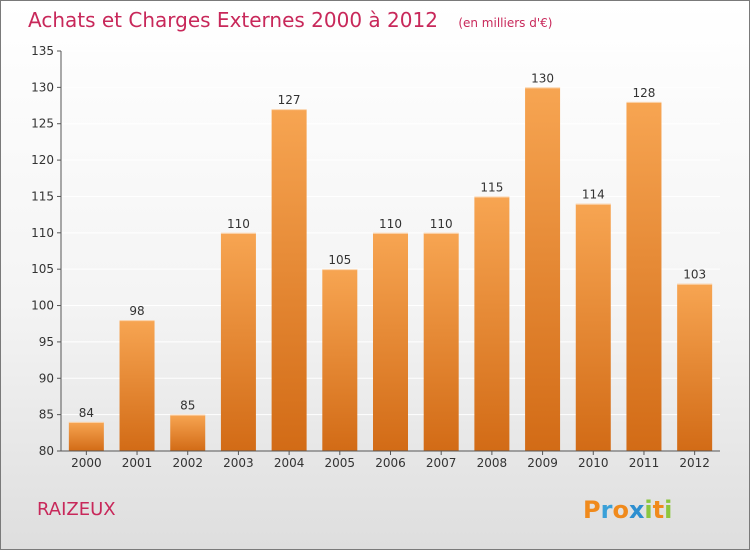 The height and width of the screenshot is (550, 750). I want to click on y-tick-label-115: 115, so click(42, 196).